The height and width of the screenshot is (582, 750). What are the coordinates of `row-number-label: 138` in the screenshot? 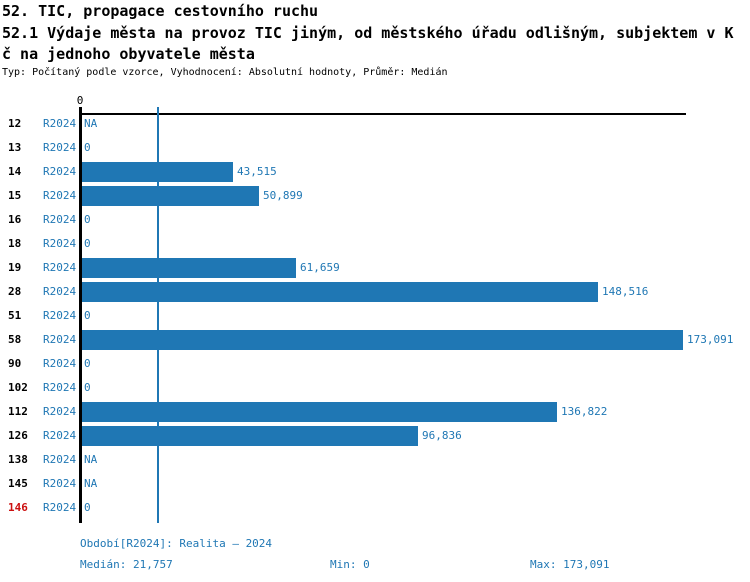 It's located at (18, 459).